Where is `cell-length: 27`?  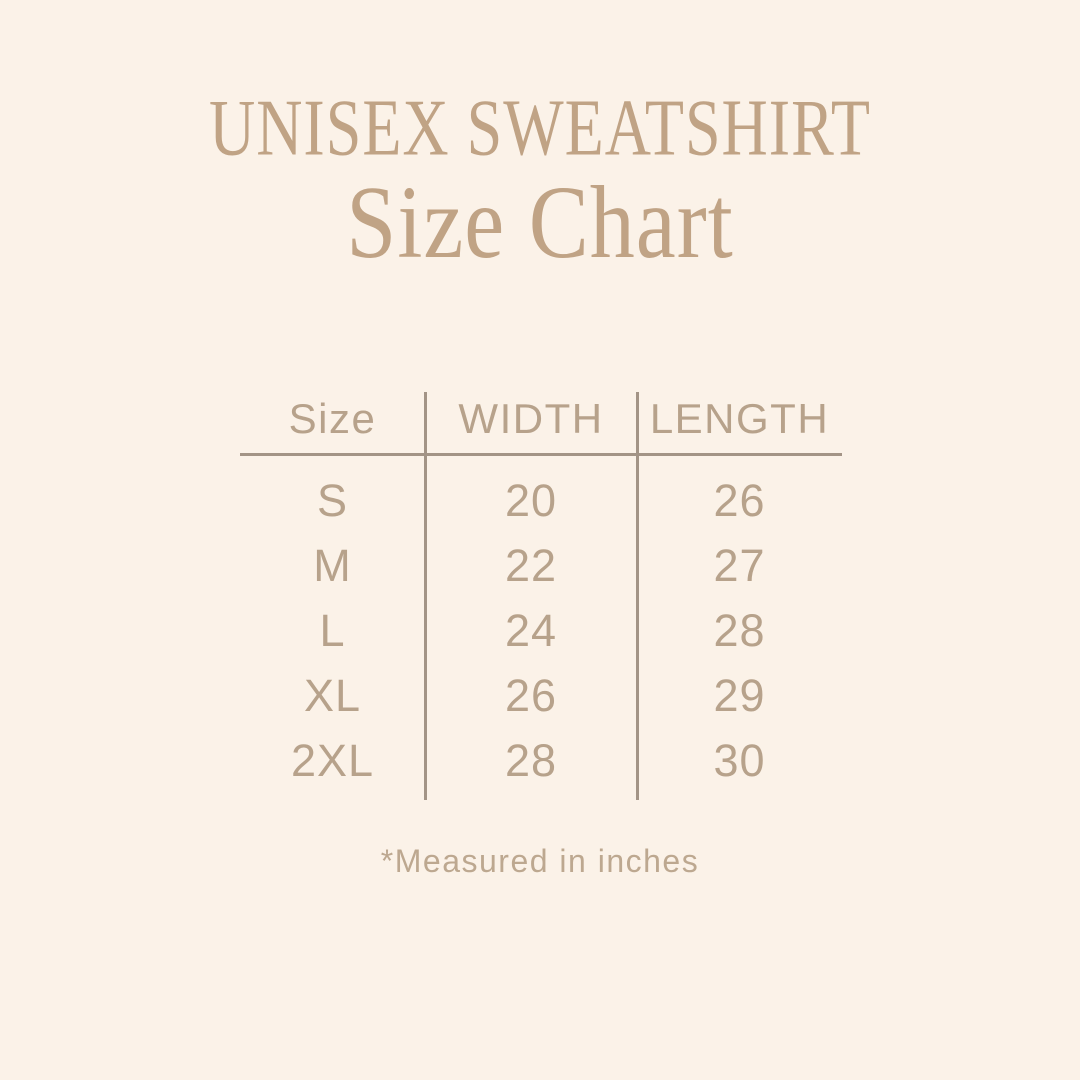
cell-length: 27 is located at coordinates (739, 565).